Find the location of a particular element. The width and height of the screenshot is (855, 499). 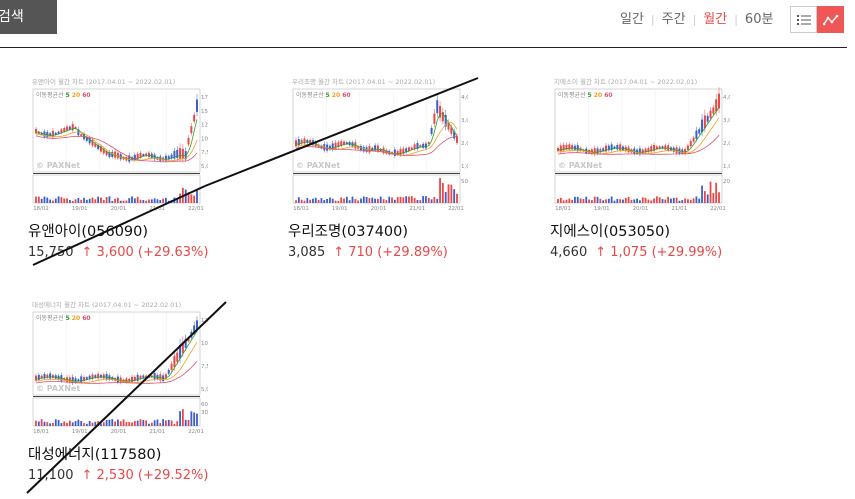

x-tick-label: 21/01 is located at coordinates (157, 431).